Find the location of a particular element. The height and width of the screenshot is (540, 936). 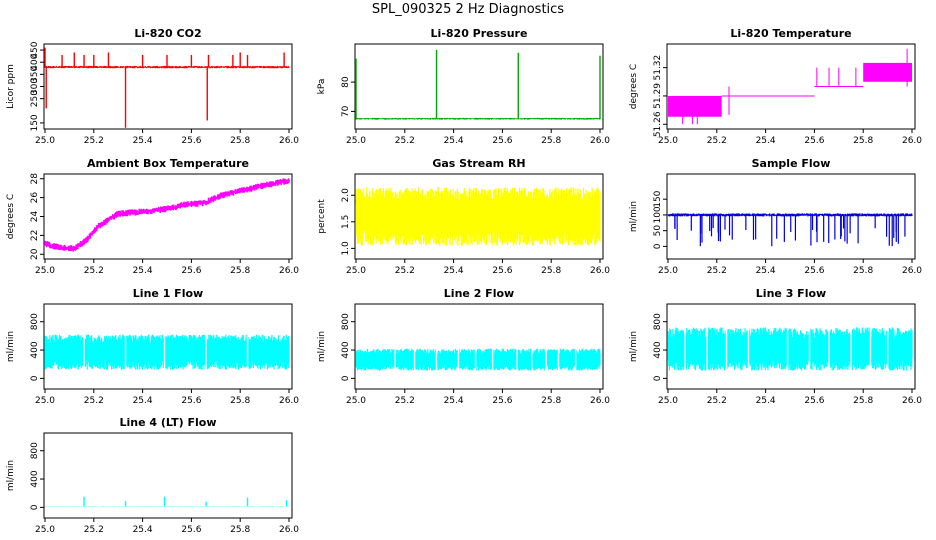

y-tick-label: 51.29 is located at coordinates (658, 96).